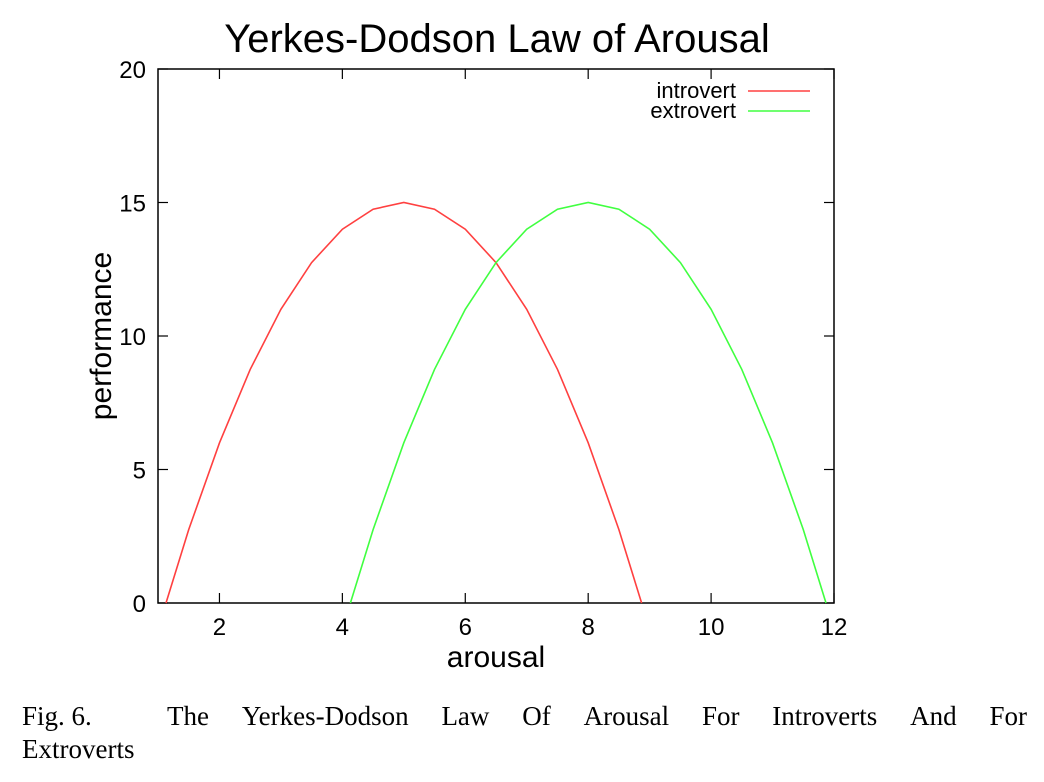 The height and width of the screenshot is (782, 1044). What do you see at coordinates (325, 716) in the screenshot?
I see `caption-word: Yerkes-Dodson` at bounding box center [325, 716].